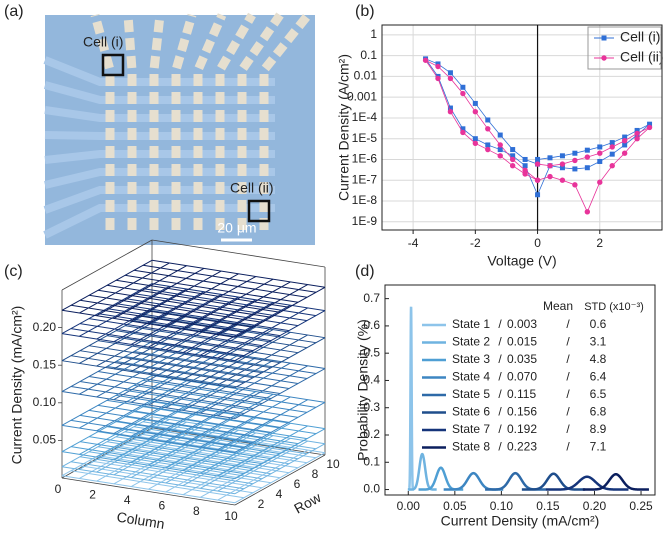 The width and height of the screenshot is (663, 536). I want to click on z-tick-label: 0.20, so click(45, 327).